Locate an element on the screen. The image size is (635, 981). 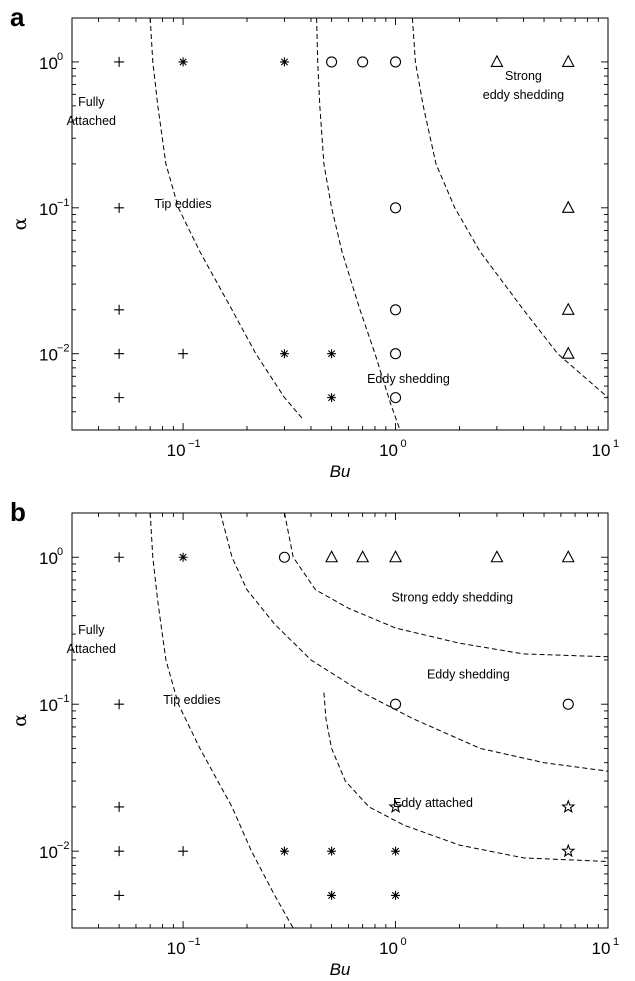
region-label: Eddy attached is located at coordinates (433, 803).